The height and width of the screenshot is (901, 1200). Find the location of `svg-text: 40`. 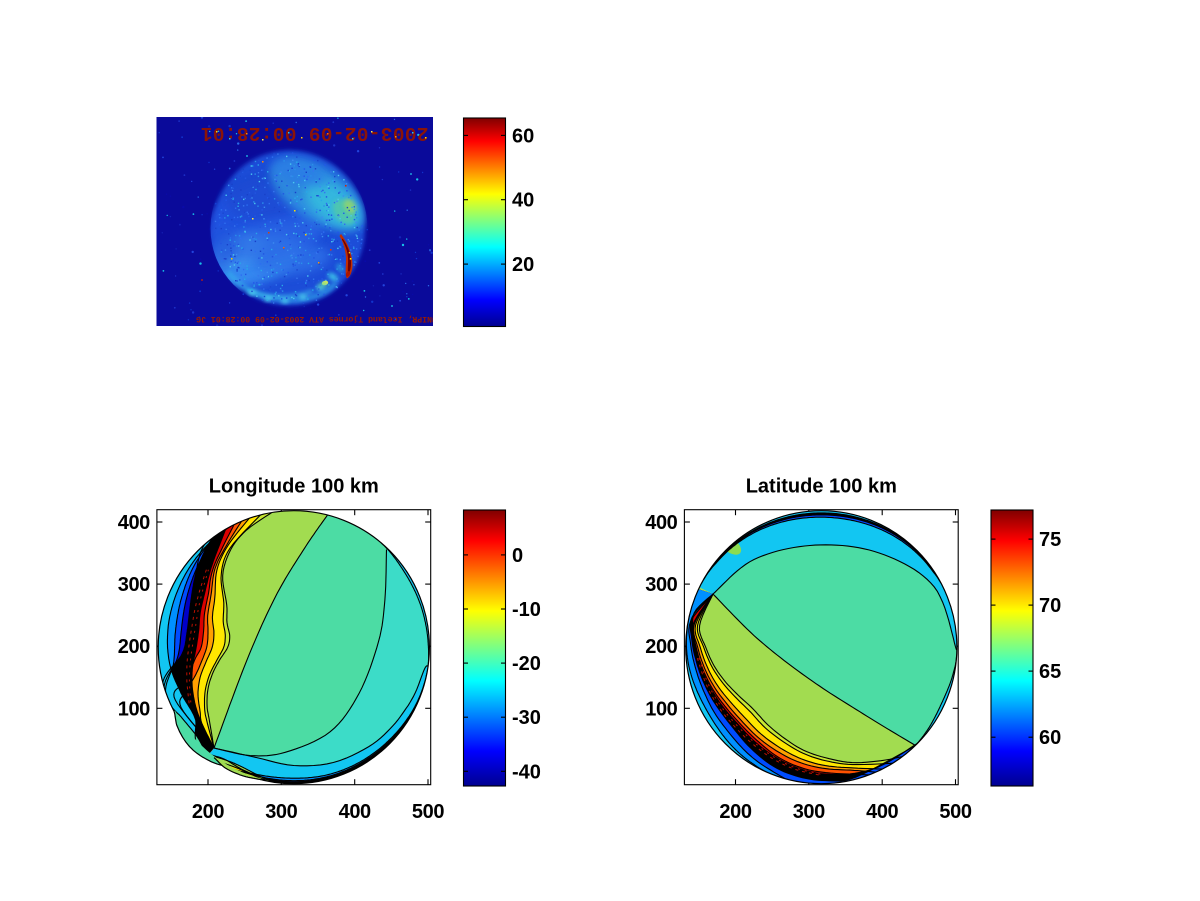

svg-text: 40 is located at coordinates (523, 201).